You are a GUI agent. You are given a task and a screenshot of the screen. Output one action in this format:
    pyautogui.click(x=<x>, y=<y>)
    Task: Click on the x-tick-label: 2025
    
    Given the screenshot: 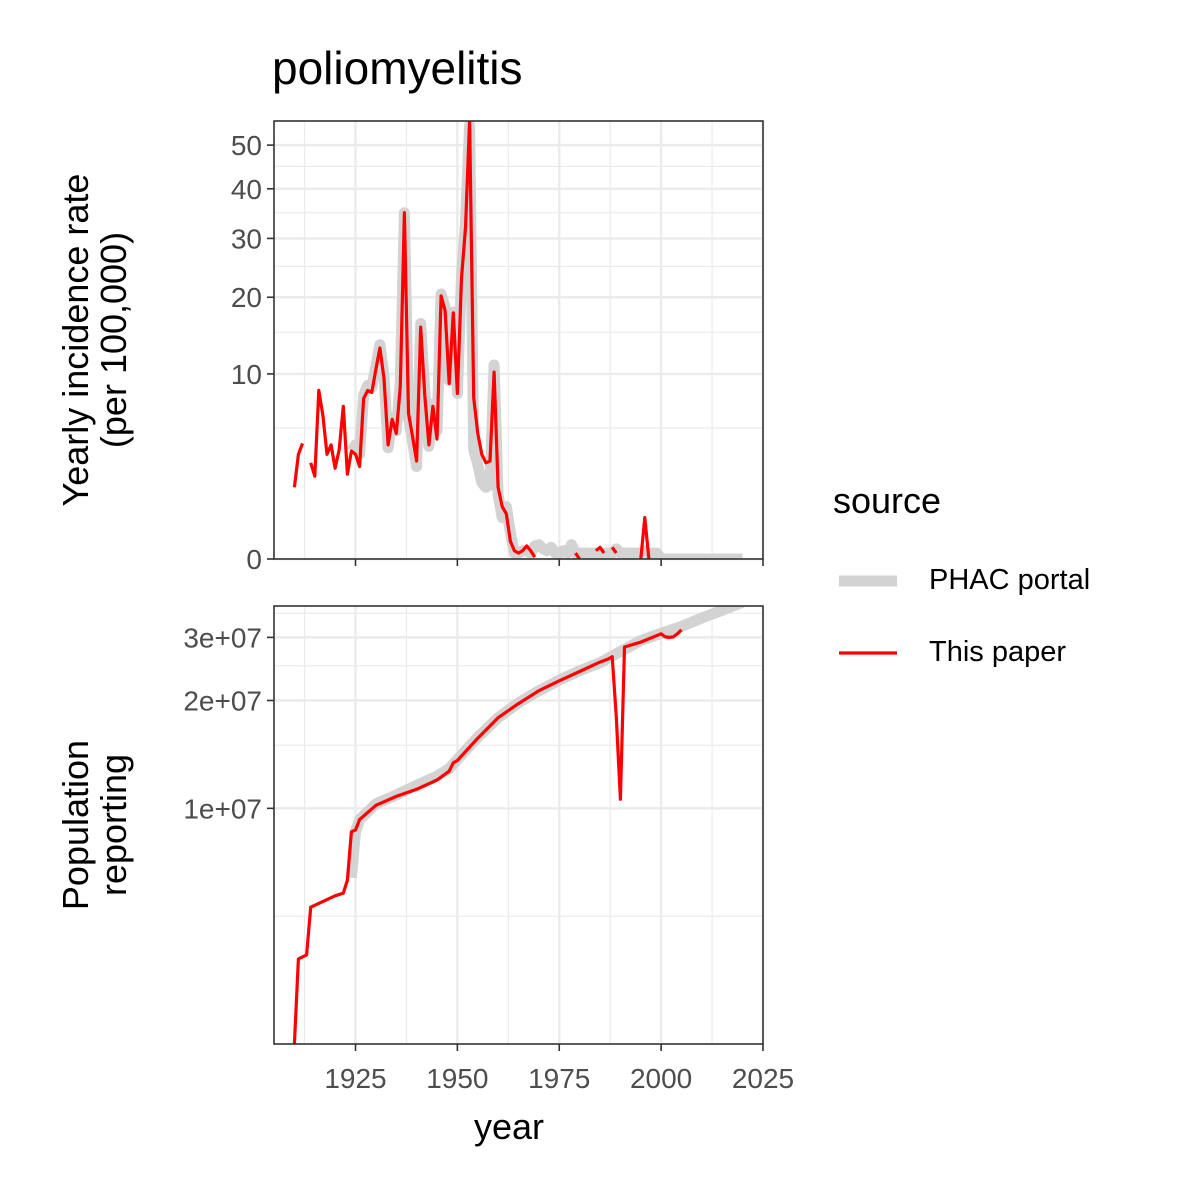 What is the action you would take?
    pyautogui.click(x=763, y=1078)
    